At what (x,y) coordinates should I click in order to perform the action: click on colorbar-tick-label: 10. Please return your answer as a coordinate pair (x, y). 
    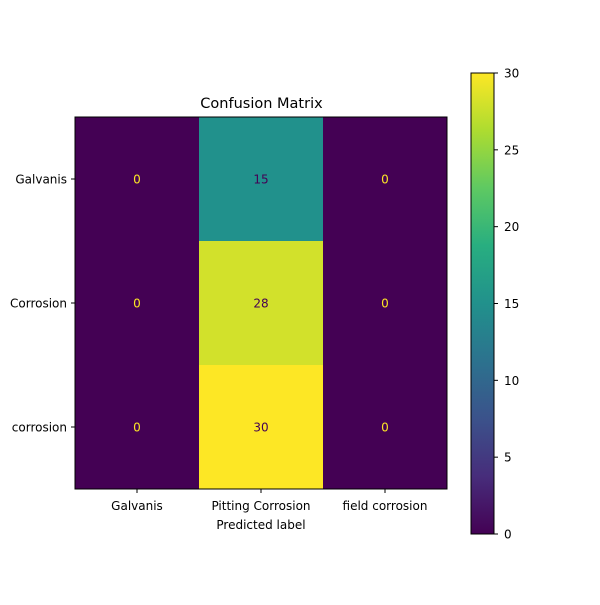
    Looking at the image, I should click on (511, 381).